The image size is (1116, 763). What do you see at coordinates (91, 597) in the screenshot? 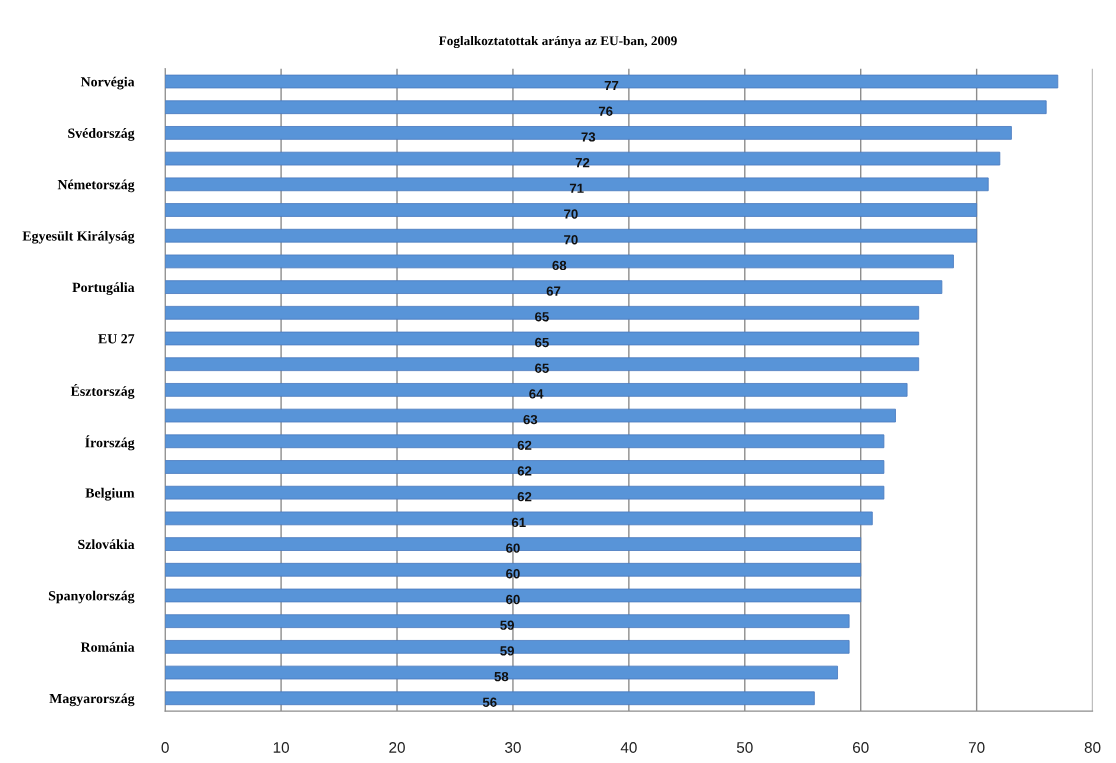
I see `y-tick-label: Spanyolország` at bounding box center [91, 597].